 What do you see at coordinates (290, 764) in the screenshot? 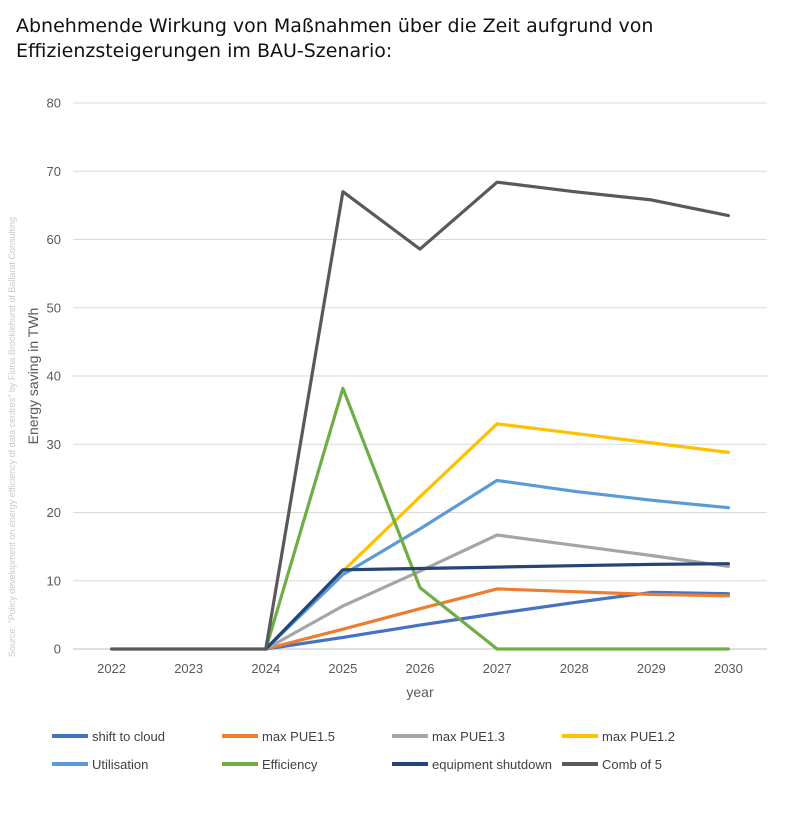
I see `legend-label: Efficiency` at bounding box center [290, 764].